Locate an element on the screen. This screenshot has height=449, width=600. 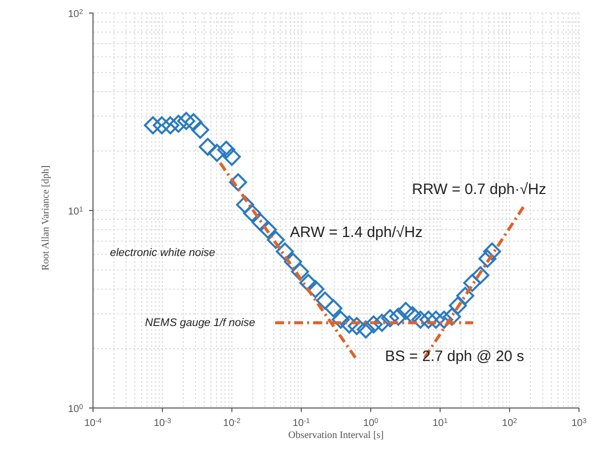
annotation: RRW = 0.7 dph·√Hz is located at coordinates (479, 189).